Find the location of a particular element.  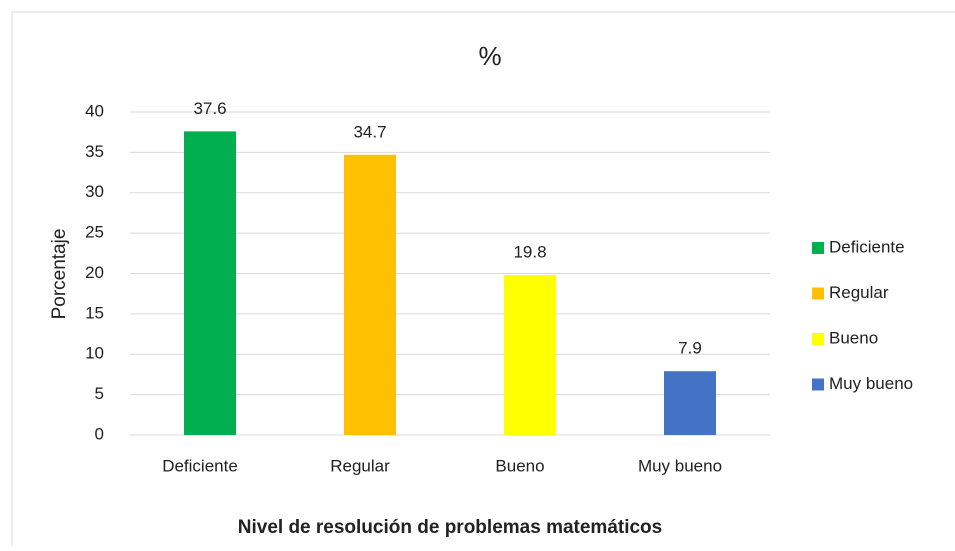

x-tick-label: Deficiente is located at coordinates (200, 465).